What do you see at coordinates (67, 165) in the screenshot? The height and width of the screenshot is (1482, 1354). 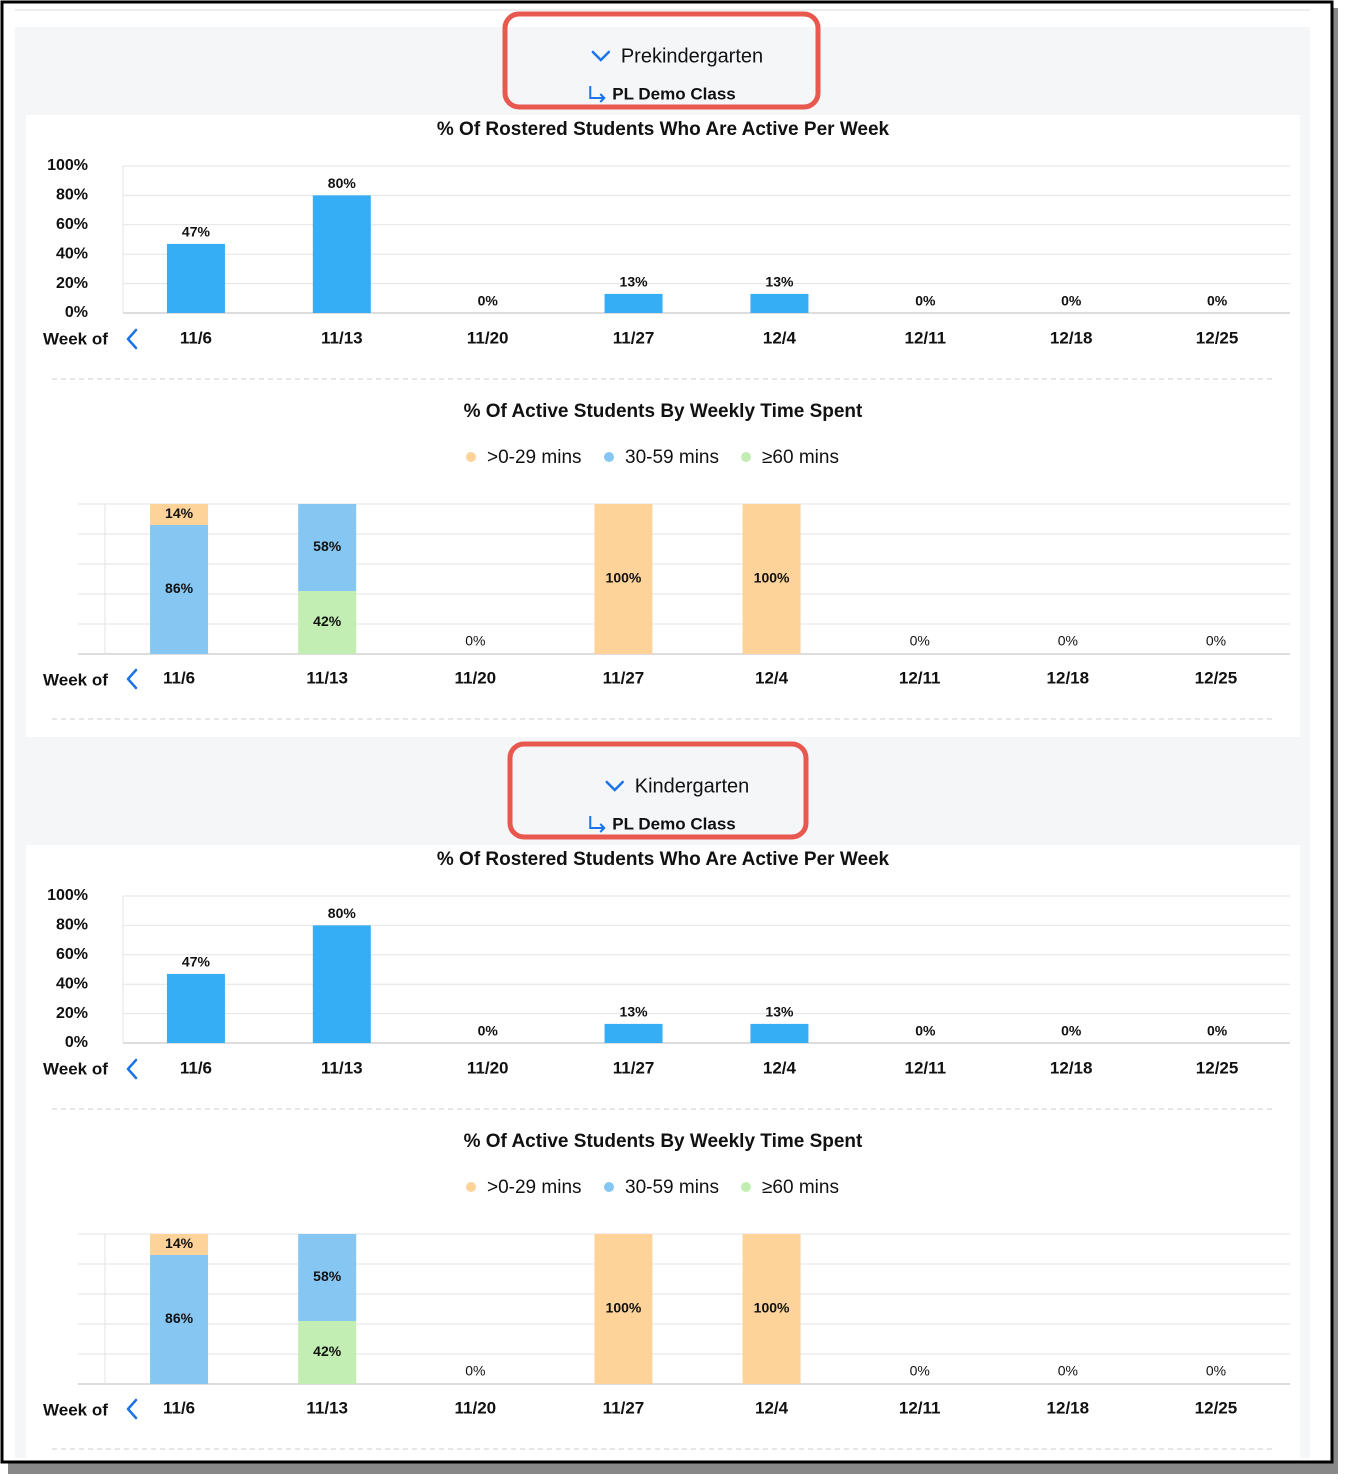 I see `y-tick-label: 100%` at bounding box center [67, 165].